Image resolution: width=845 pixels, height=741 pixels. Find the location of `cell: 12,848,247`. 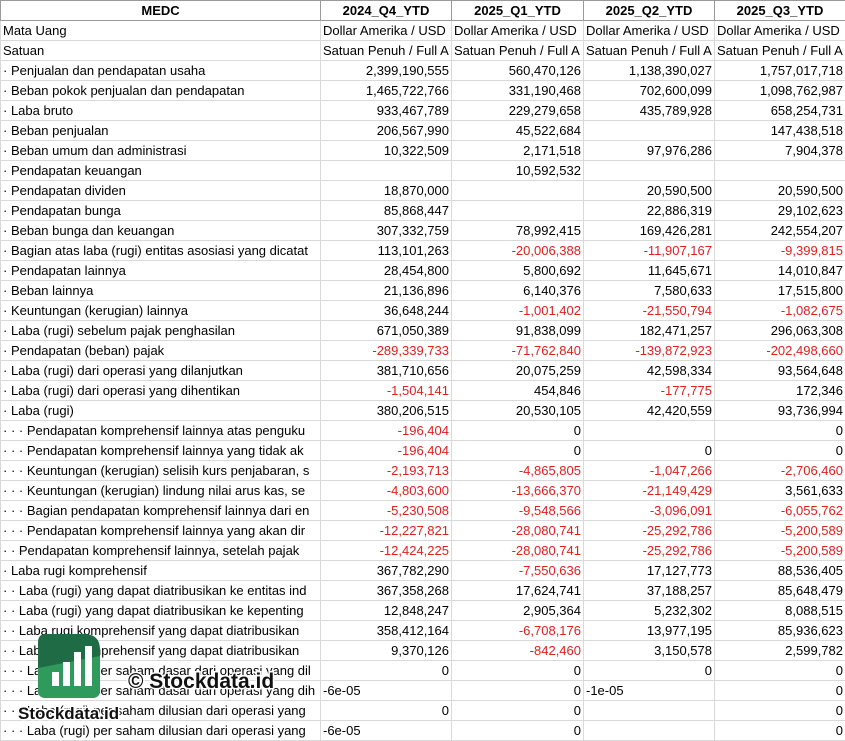

cell: 12,848,247 is located at coordinates (386, 610).